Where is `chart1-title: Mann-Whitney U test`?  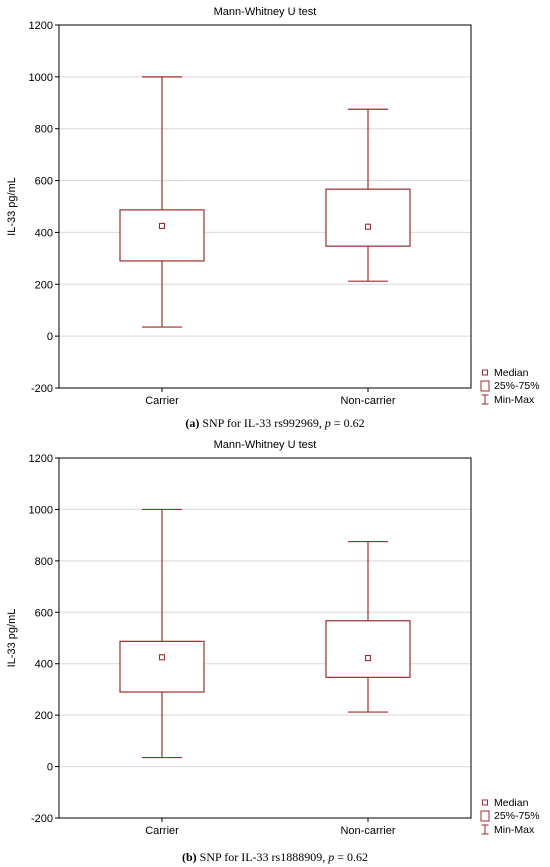 chart1-title: Mann-Whitney U test is located at coordinates (265, 445).